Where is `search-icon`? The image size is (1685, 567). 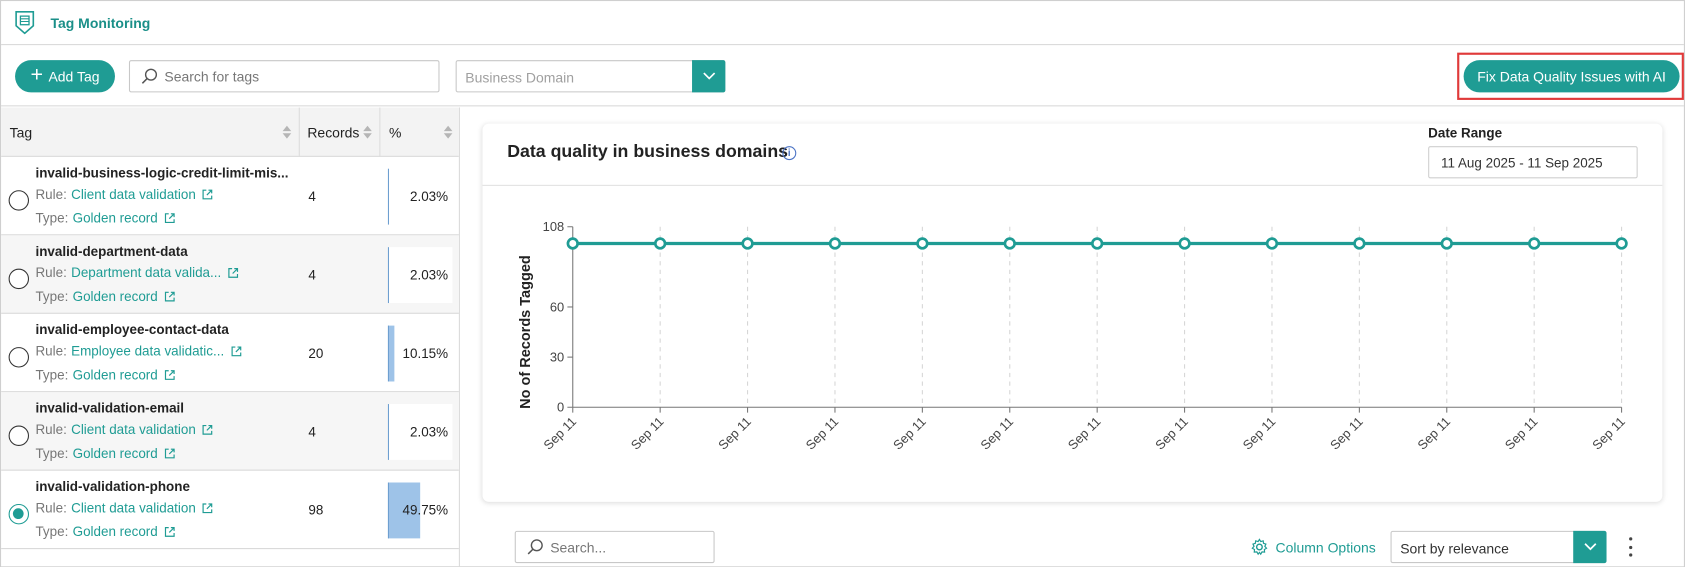
search-icon is located at coordinates (149, 76).